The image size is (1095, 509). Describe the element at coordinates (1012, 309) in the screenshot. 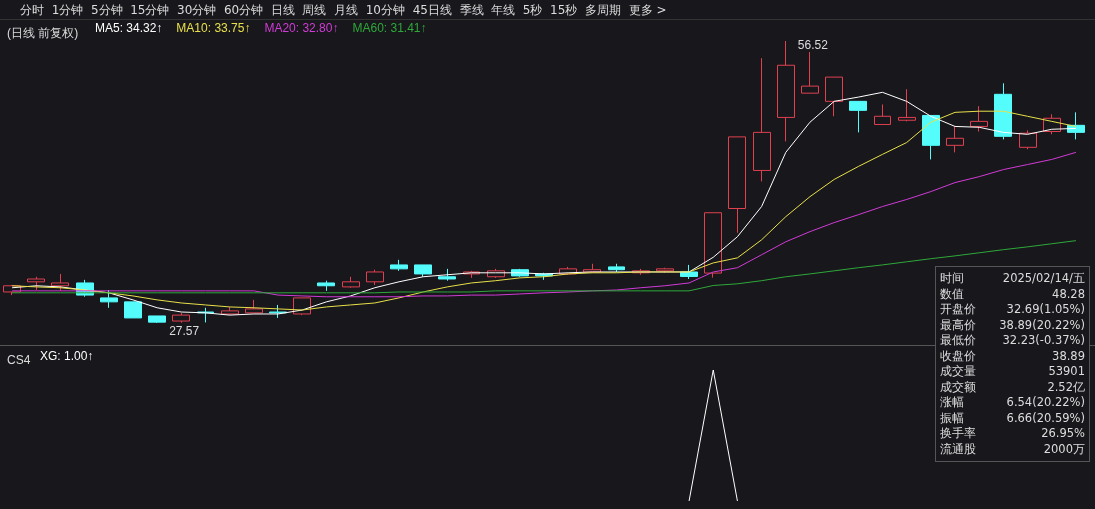

I see `text: 开盘价 32.69(1.05%)` at that location.